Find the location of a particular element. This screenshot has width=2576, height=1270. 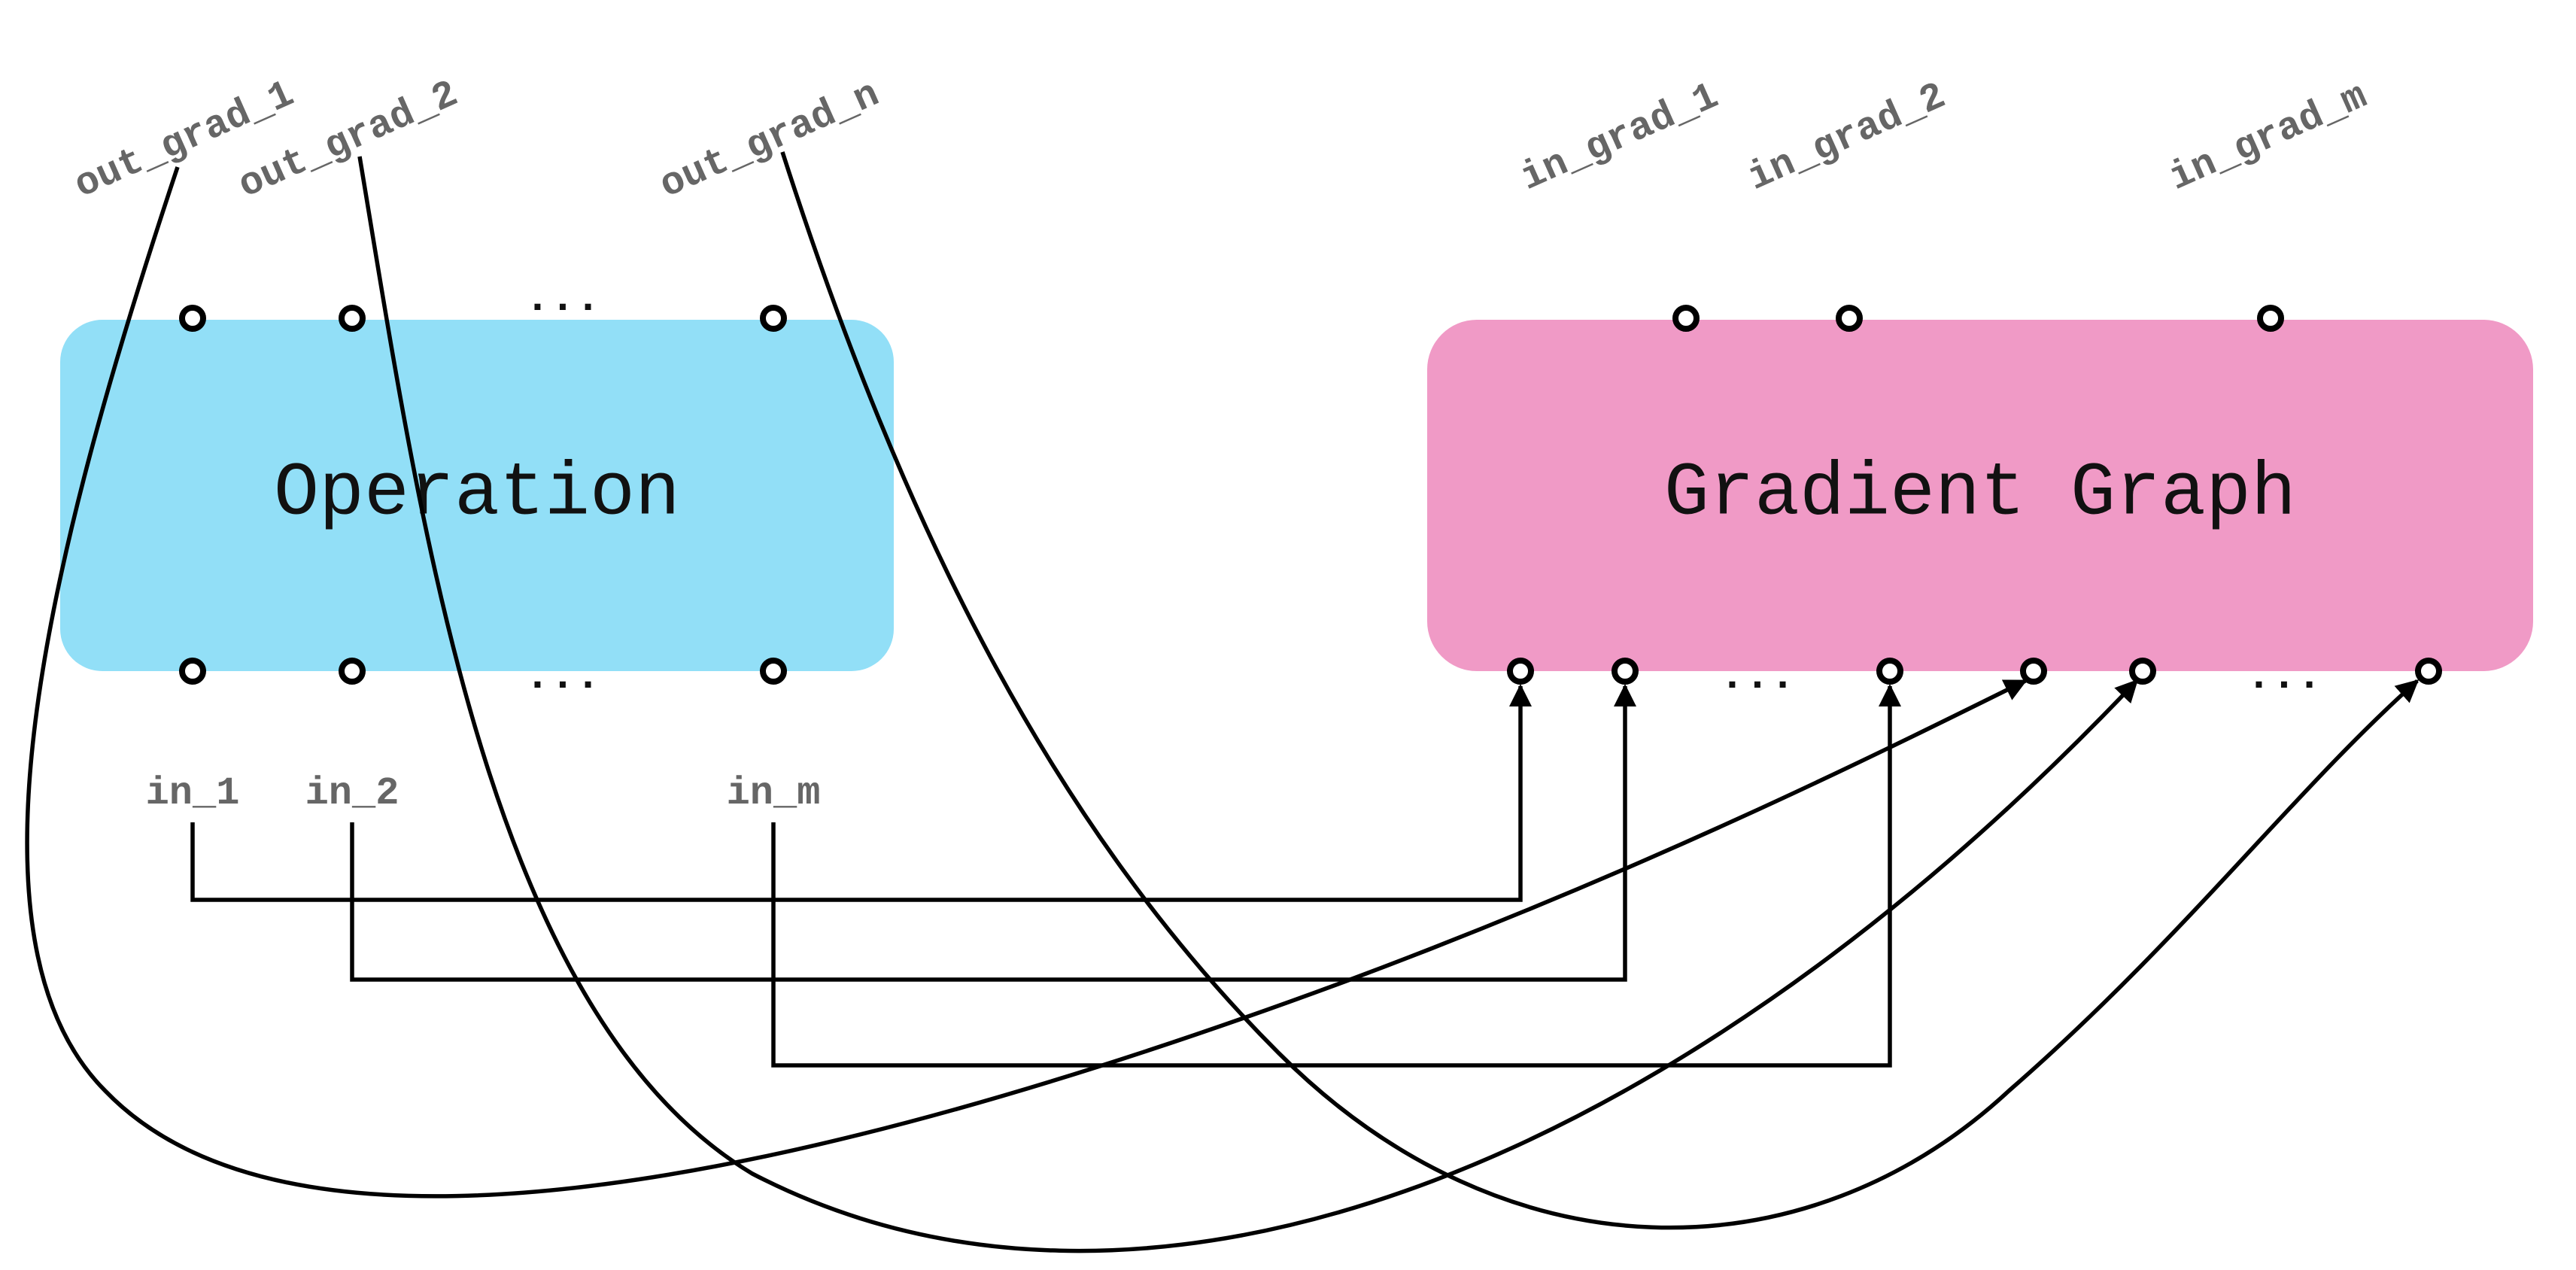

label-in-grad-m: in_grad_m is located at coordinates (2268, 137).